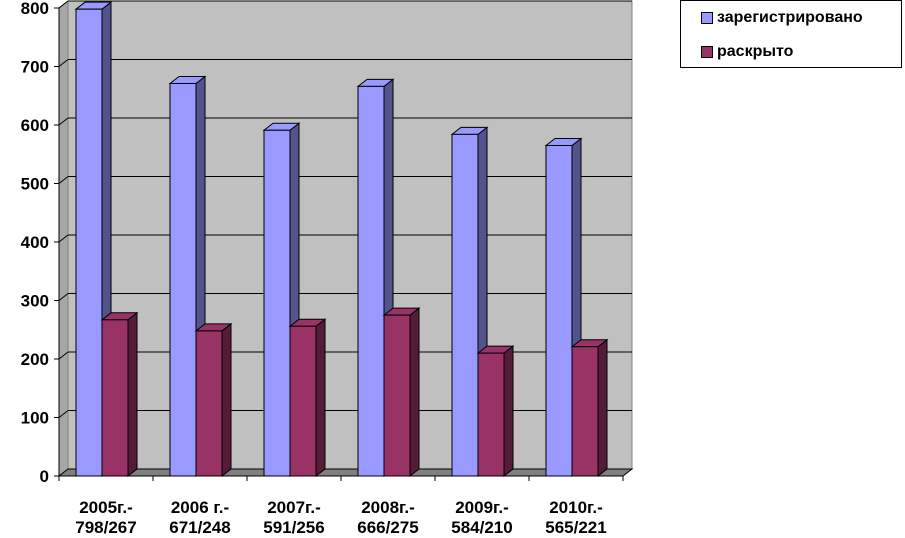  What do you see at coordinates (35, 9) in the screenshot?
I see `y-tick-label: 800` at bounding box center [35, 9].